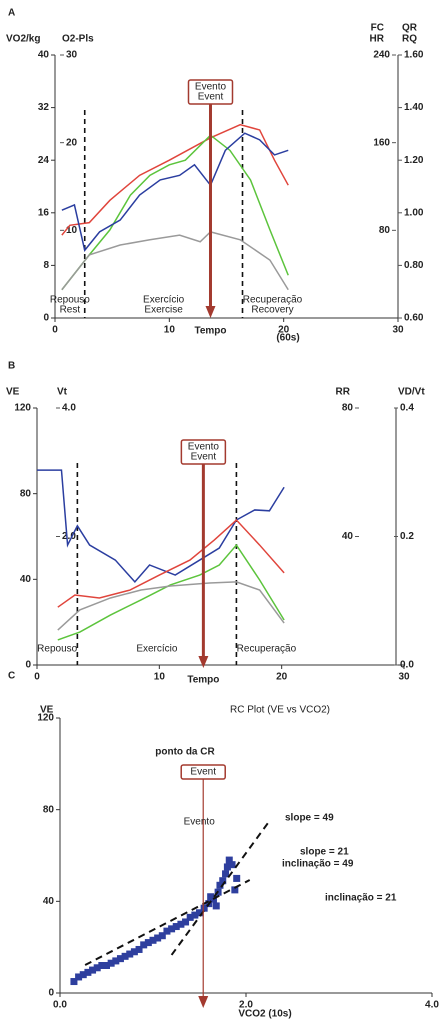 The image size is (446, 1024). What do you see at coordinates (432, 1005) in the screenshot?
I see `x-tick-label: 4.0` at bounding box center [432, 1005].